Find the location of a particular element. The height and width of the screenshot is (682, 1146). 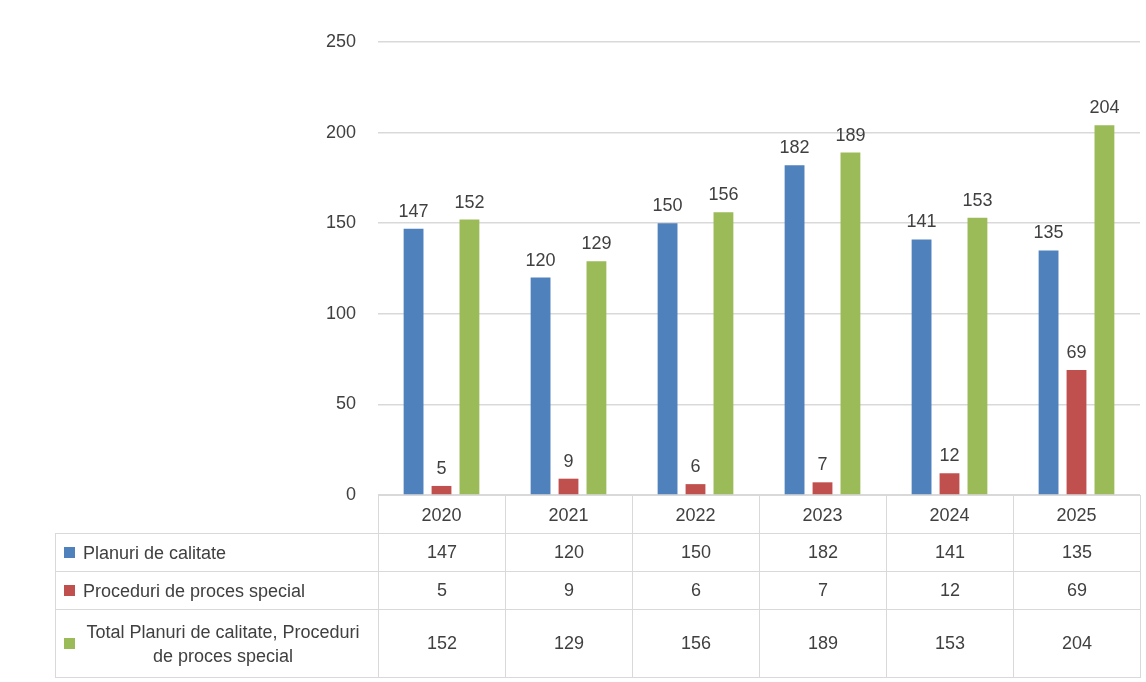

annotation: 147 is located at coordinates (413, 210).